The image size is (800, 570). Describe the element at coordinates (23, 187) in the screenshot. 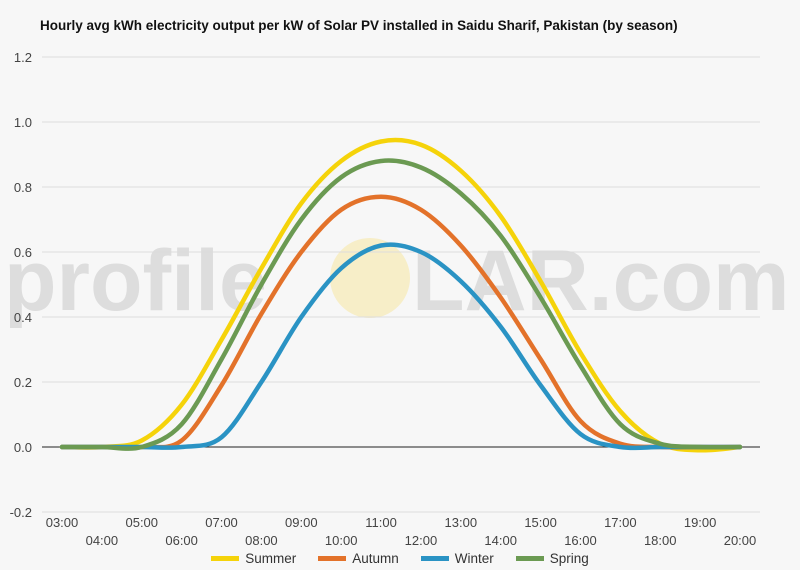

I see `y-tick-label: 0.8` at that location.